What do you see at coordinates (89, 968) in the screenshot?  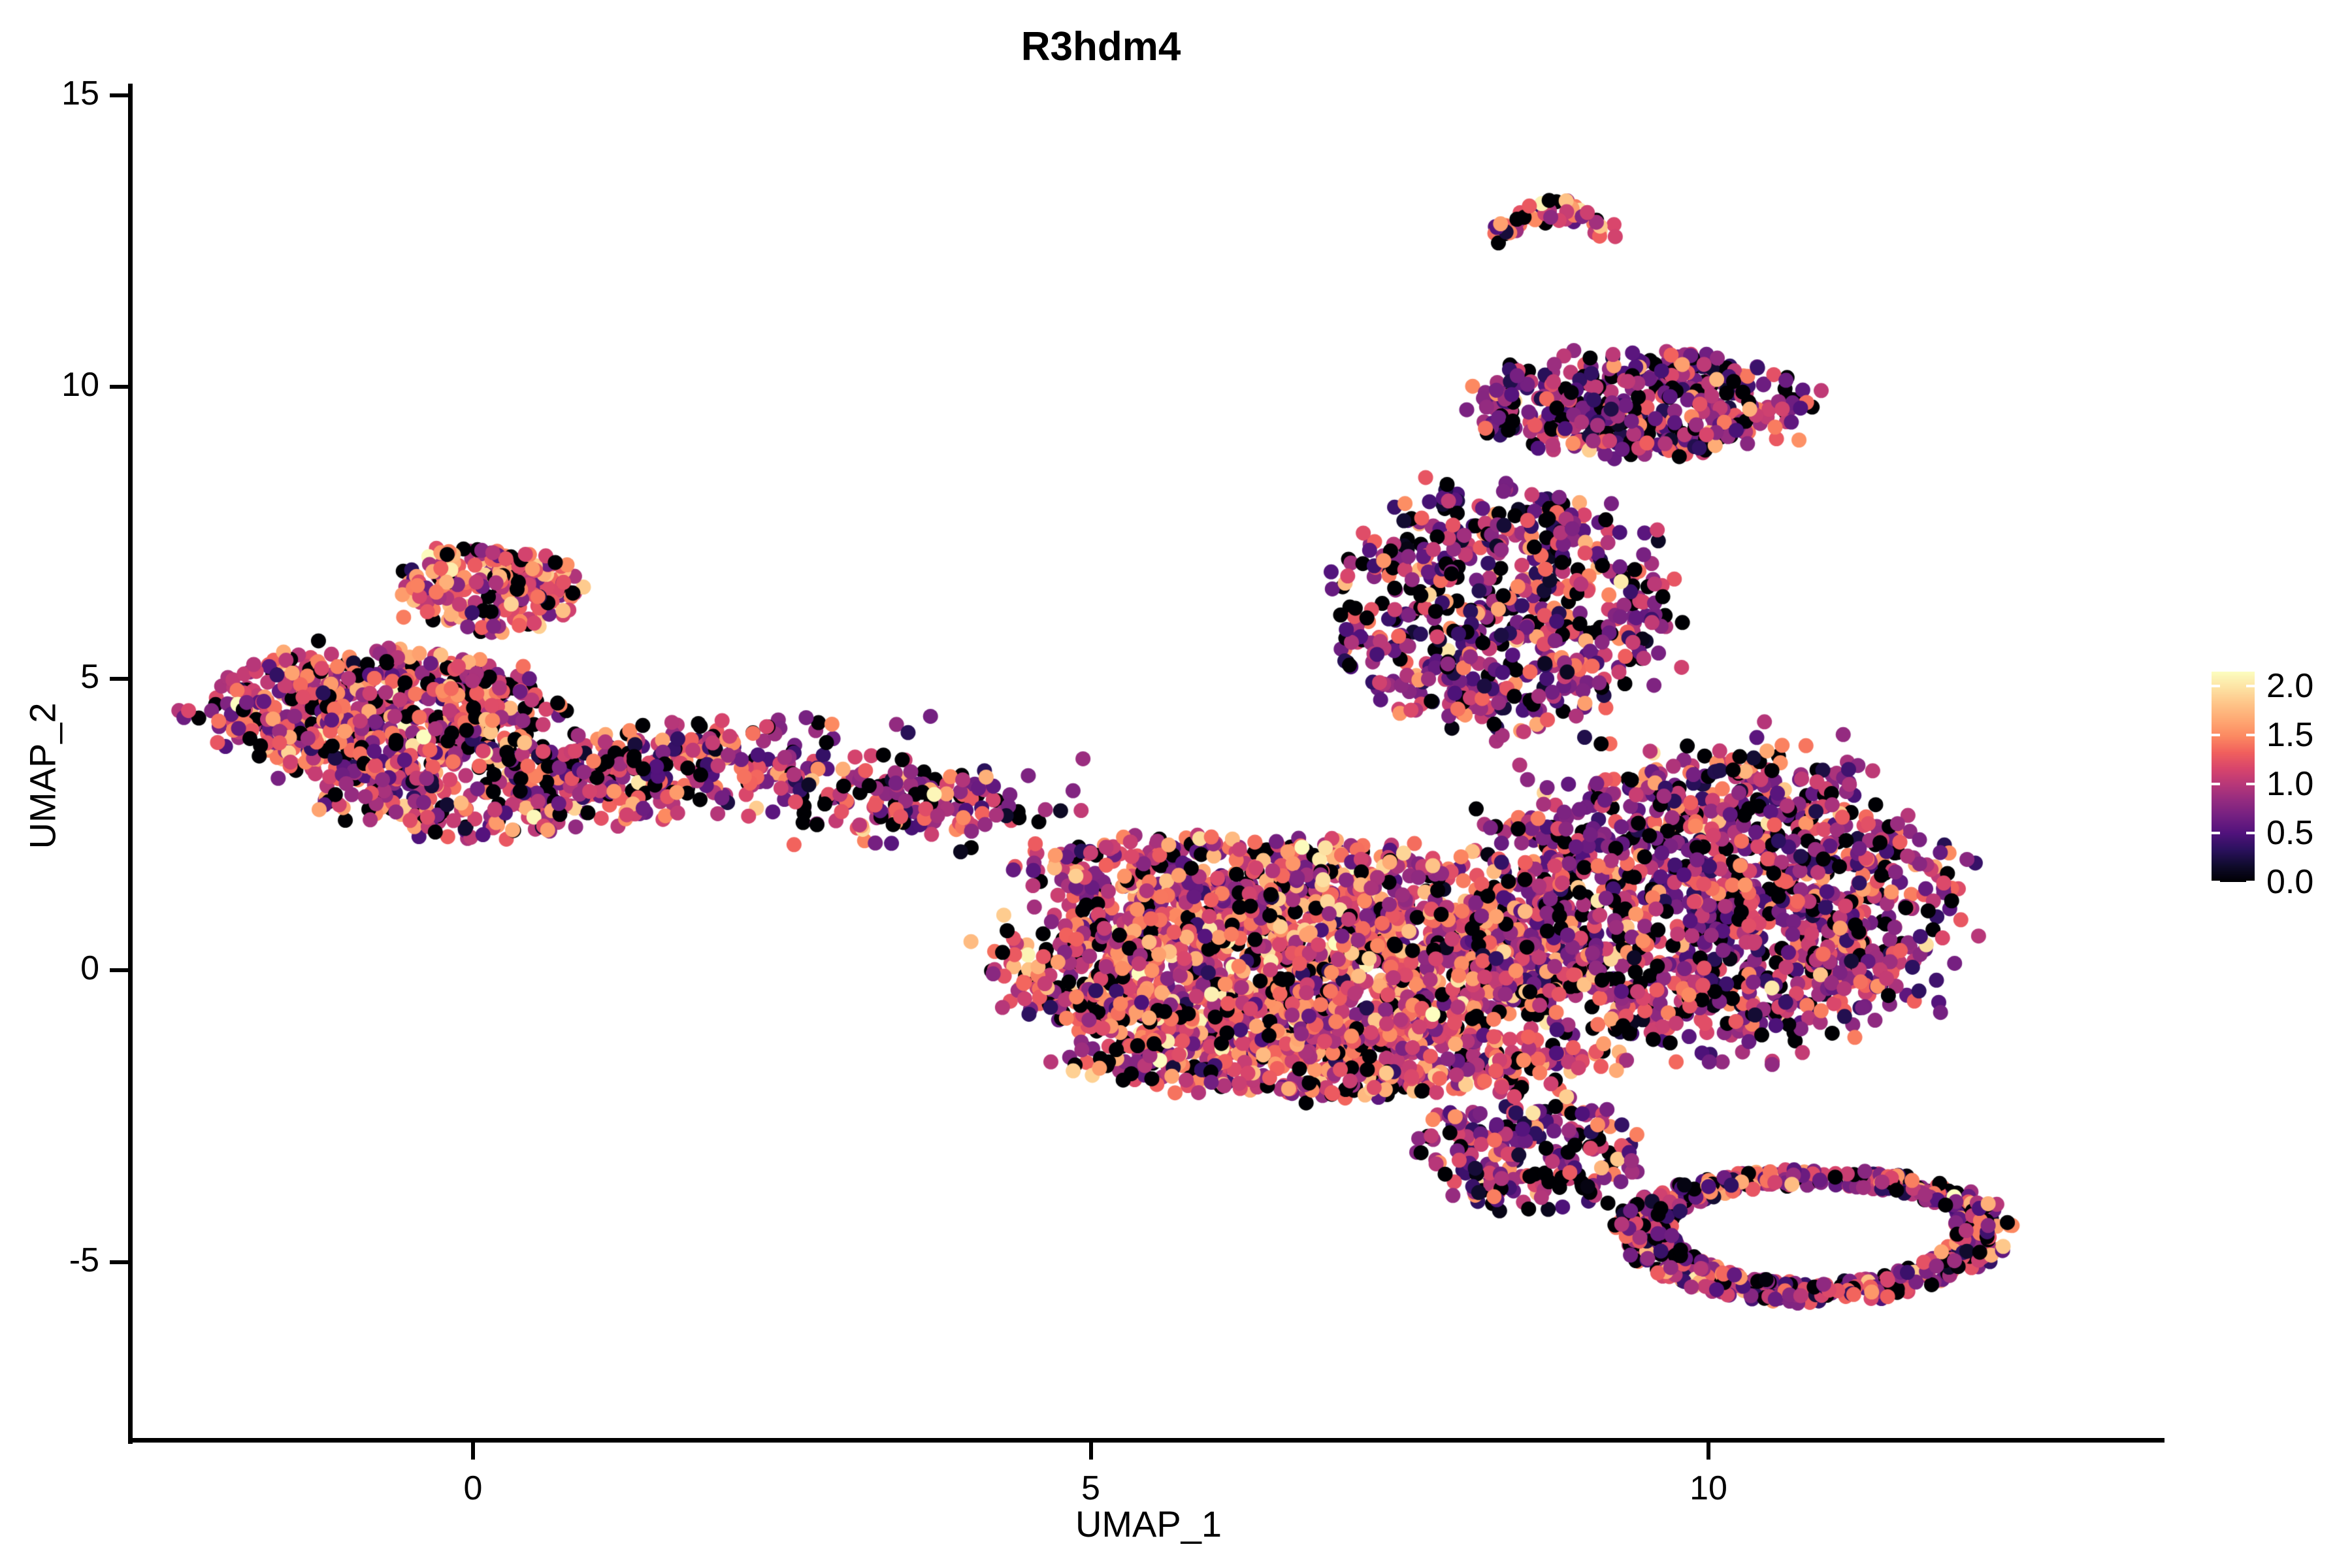 I see `y-tick-label: 0` at bounding box center [89, 968].